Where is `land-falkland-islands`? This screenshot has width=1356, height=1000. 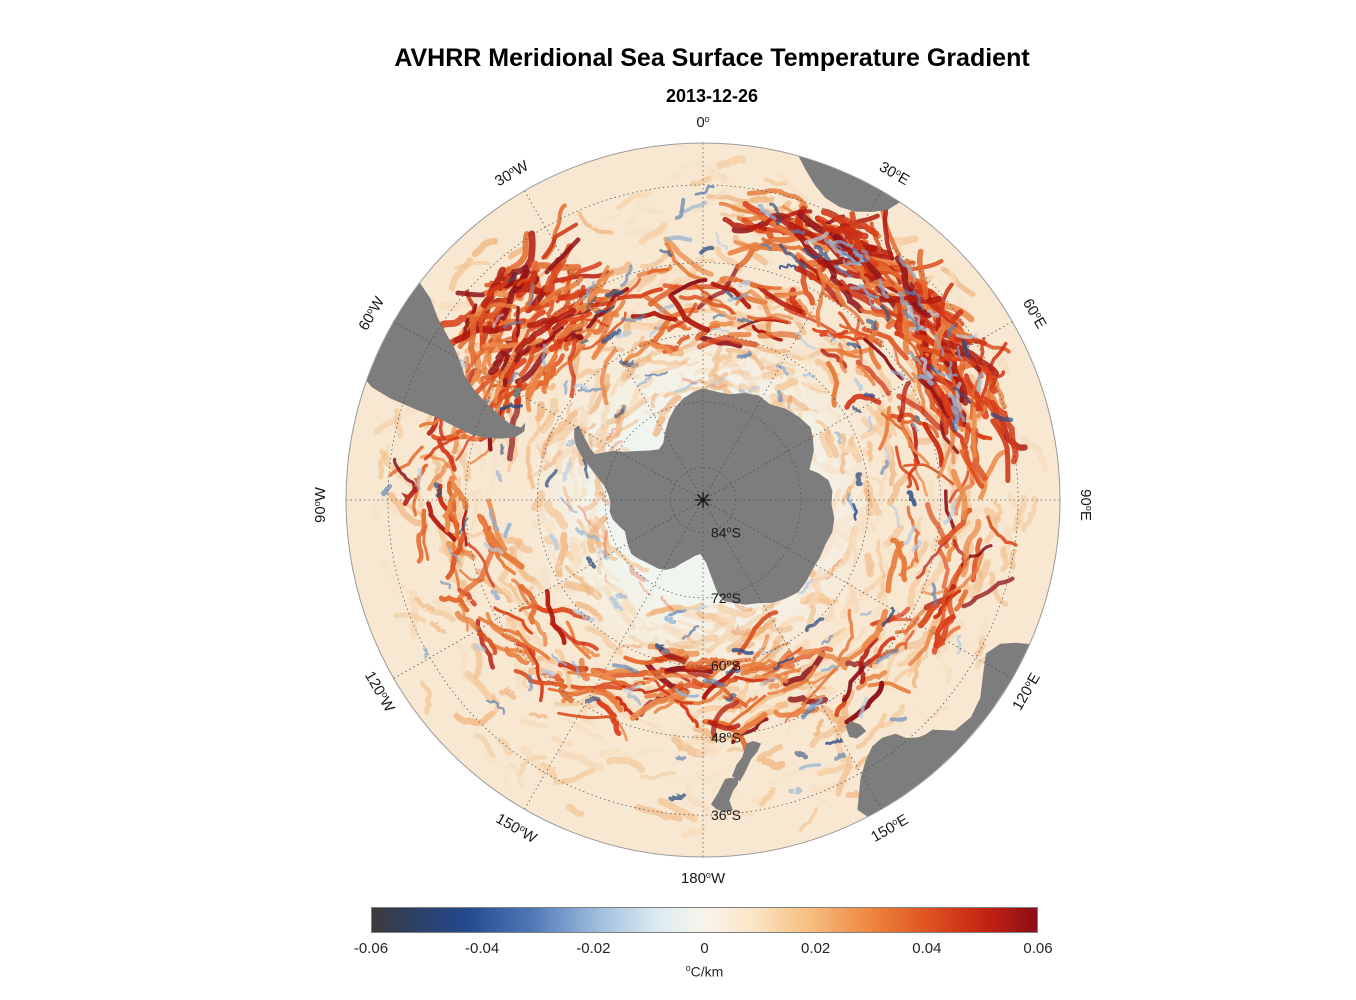
land-falkland-islands is located at coordinates (516, 393).